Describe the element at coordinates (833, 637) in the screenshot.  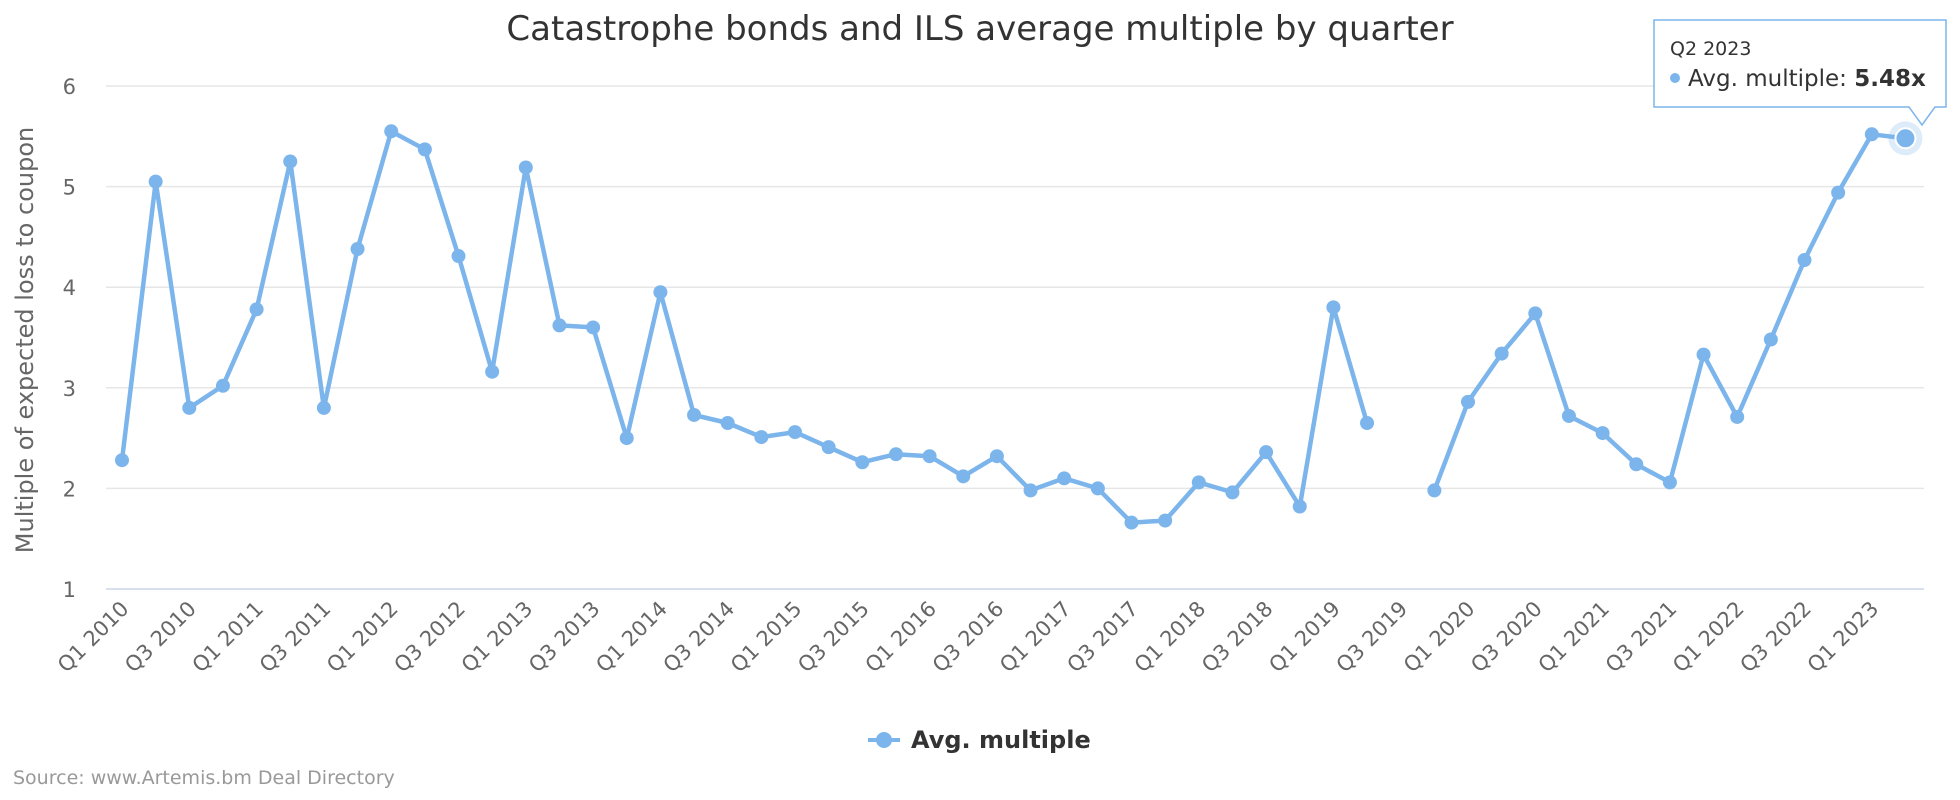
I see `x-tick-label: Q3 2015` at that location.